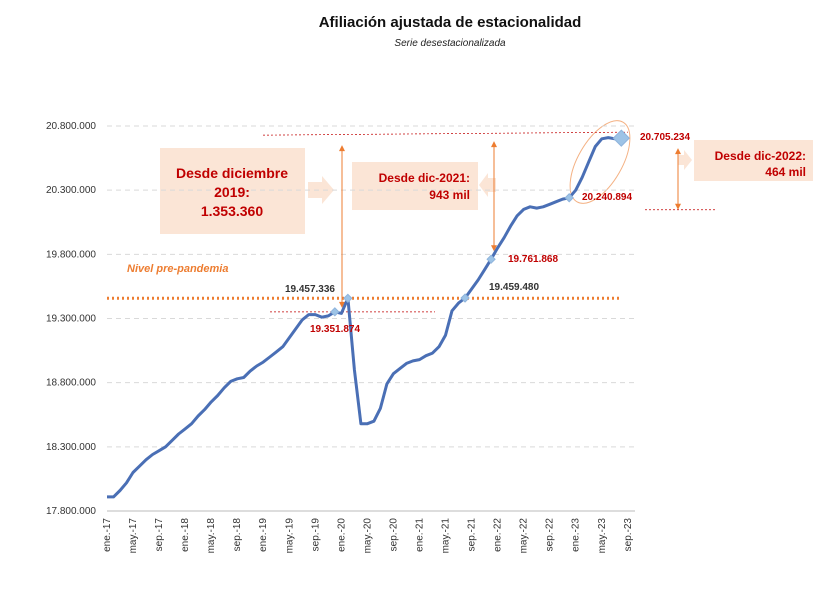 The height and width of the screenshot is (597, 815). Describe the element at coordinates (263, 535) in the screenshot. I see `x-tick-label: ene.-19` at that location.